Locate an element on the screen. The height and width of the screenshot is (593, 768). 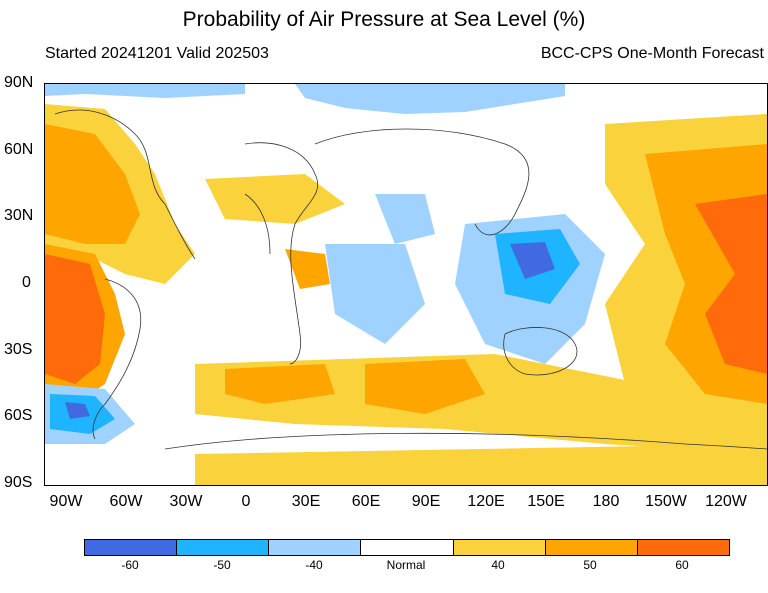
south-atlantic-high is located at coordinates (280, 384).